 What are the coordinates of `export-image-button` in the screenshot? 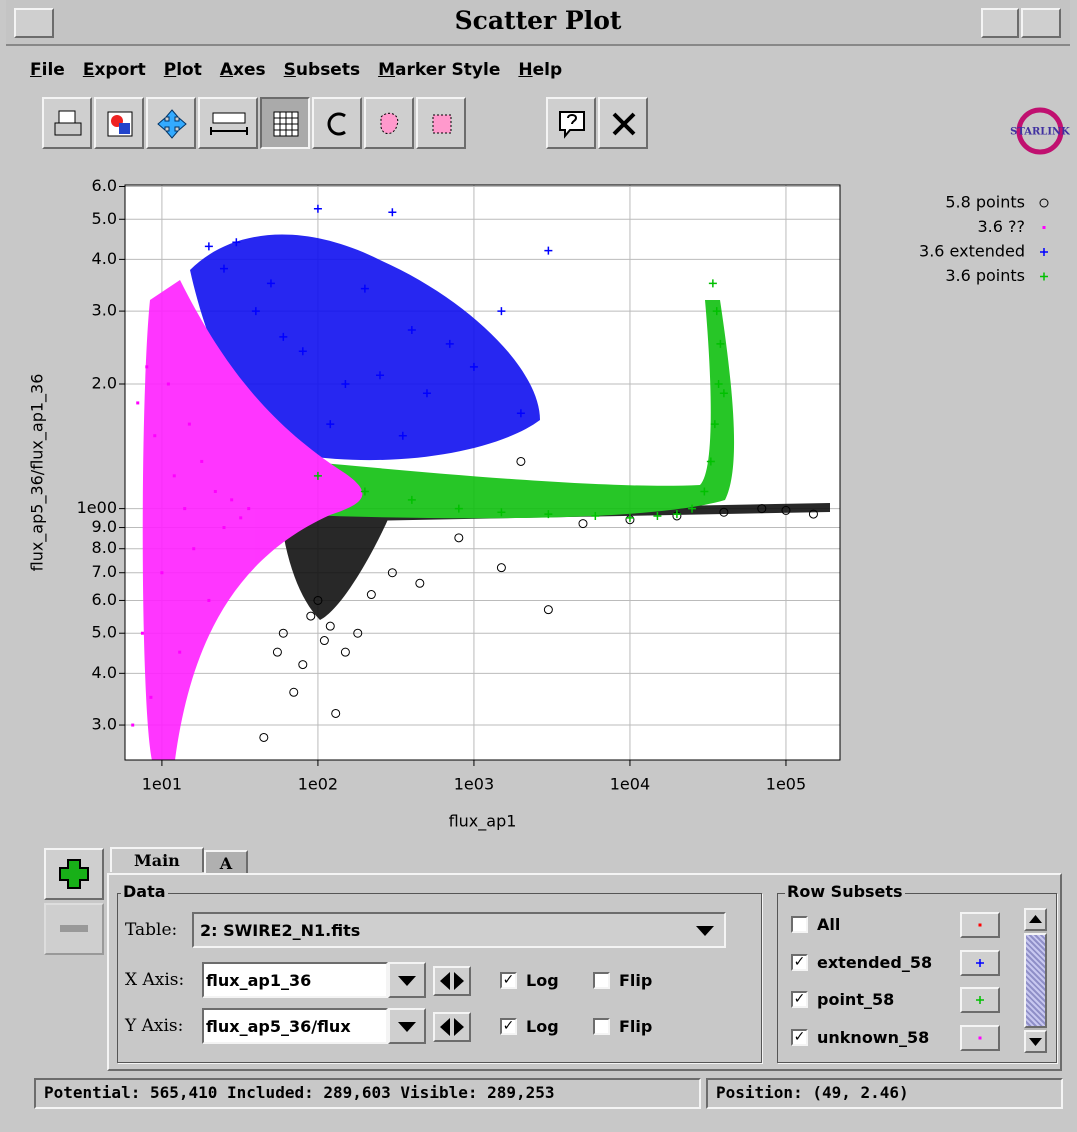 It's located at (119, 123).